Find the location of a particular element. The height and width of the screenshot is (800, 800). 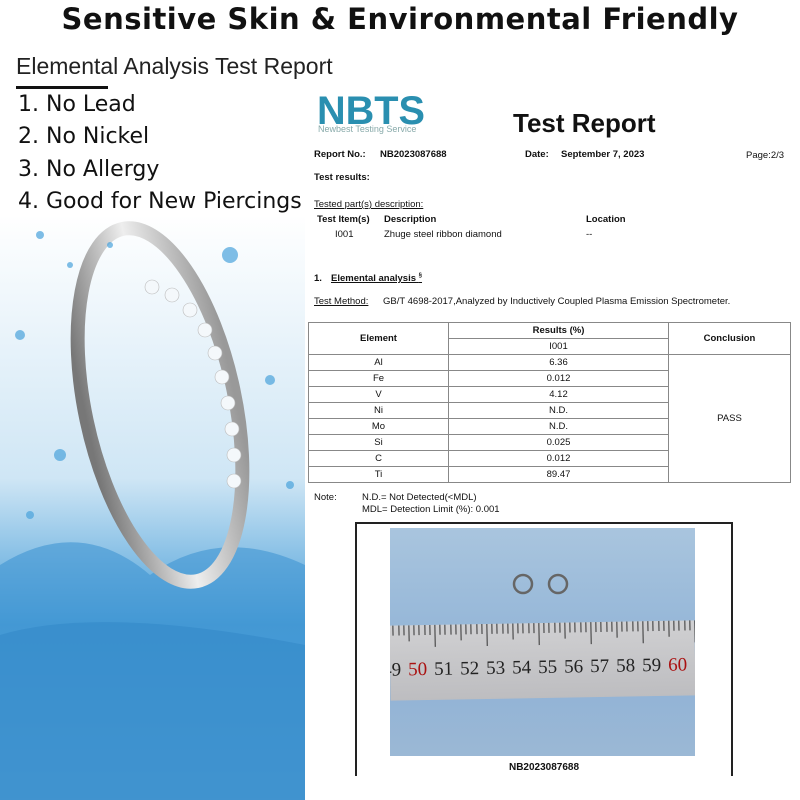

result-cell: 0.025 is located at coordinates (558, 442).